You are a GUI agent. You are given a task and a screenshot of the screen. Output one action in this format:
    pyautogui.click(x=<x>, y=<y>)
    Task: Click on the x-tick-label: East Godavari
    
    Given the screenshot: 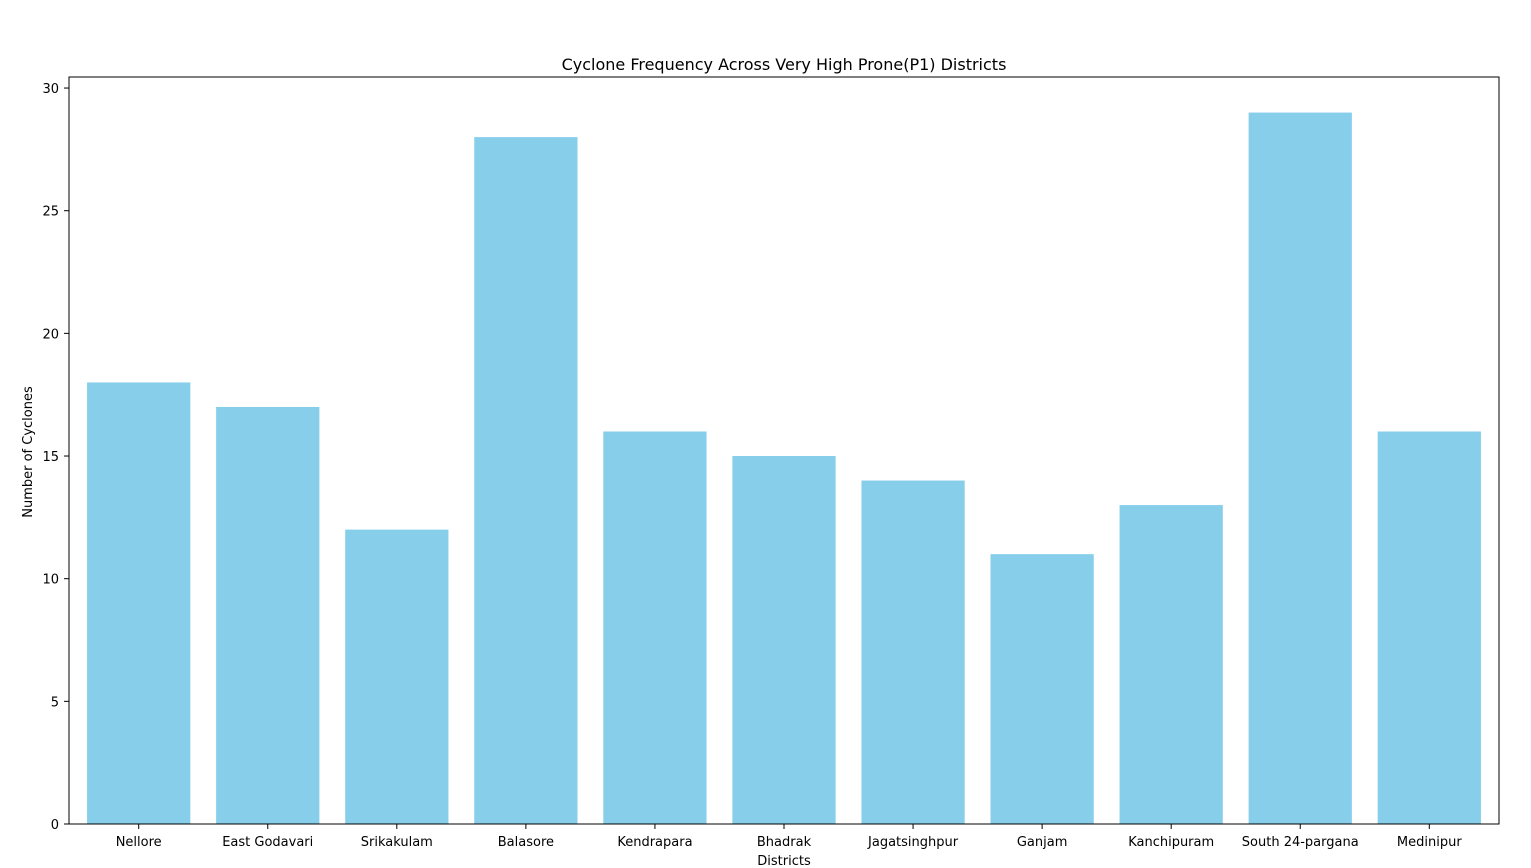 What is the action you would take?
    pyautogui.click(x=267, y=842)
    